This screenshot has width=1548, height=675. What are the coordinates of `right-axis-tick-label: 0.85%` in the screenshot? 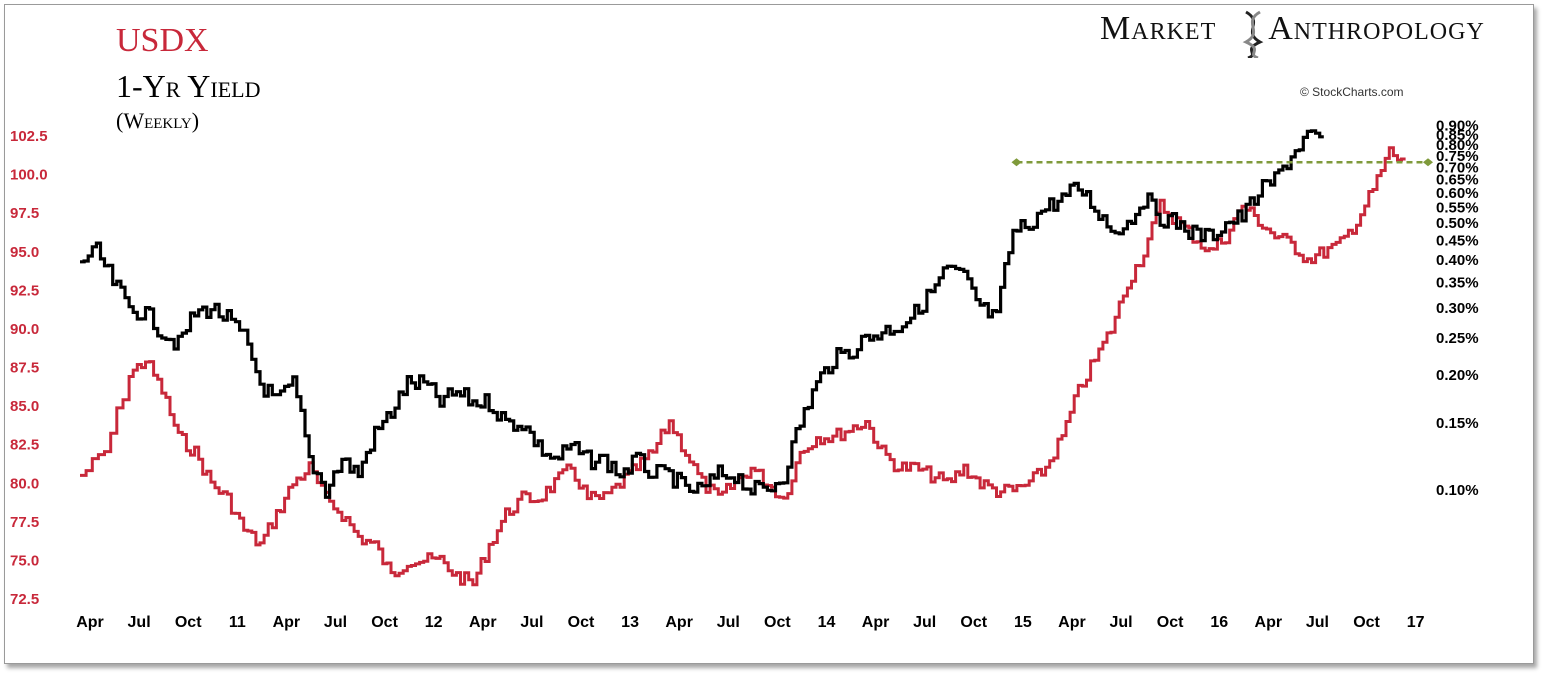 It's located at (1457, 135).